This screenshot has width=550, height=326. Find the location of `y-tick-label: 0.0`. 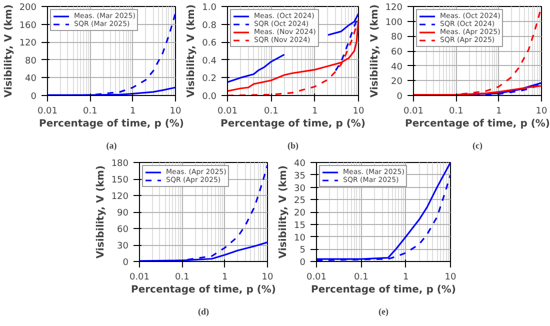

y-tick-label: 0.0 is located at coordinates (209, 97).